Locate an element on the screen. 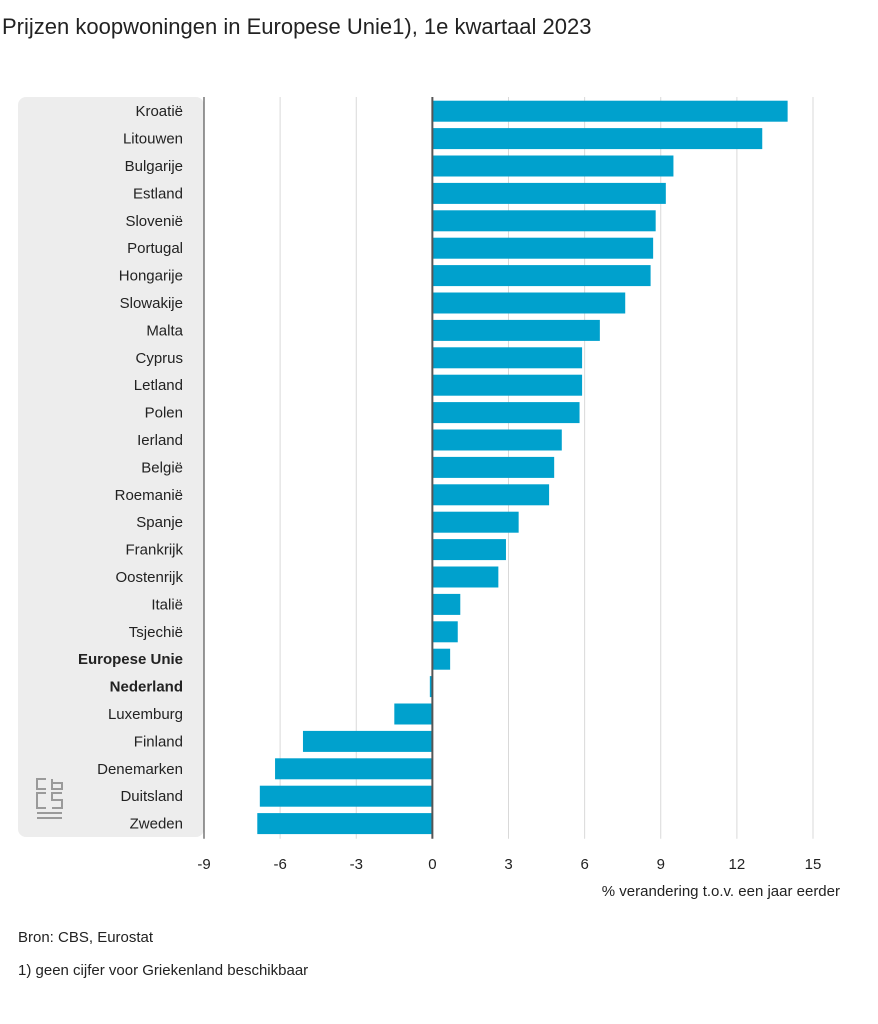 This screenshot has height=1024, width=878. category-label: Cyprus is located at coordinates (159, 358).